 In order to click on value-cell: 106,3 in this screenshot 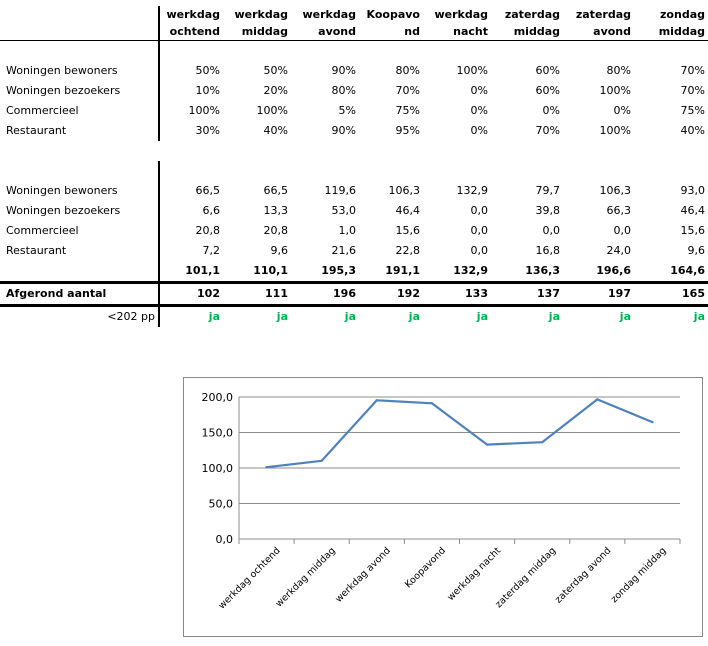, I will do `click(615, 190)`.